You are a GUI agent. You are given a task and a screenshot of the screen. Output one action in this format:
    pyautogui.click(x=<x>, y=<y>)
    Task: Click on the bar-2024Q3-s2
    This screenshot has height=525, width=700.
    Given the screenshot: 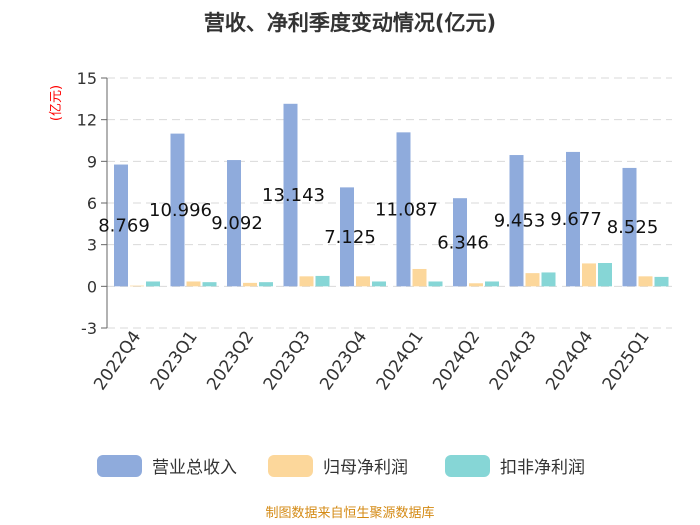 What is the action you would take?
    pyautogui.click(x=548, y=279)
    